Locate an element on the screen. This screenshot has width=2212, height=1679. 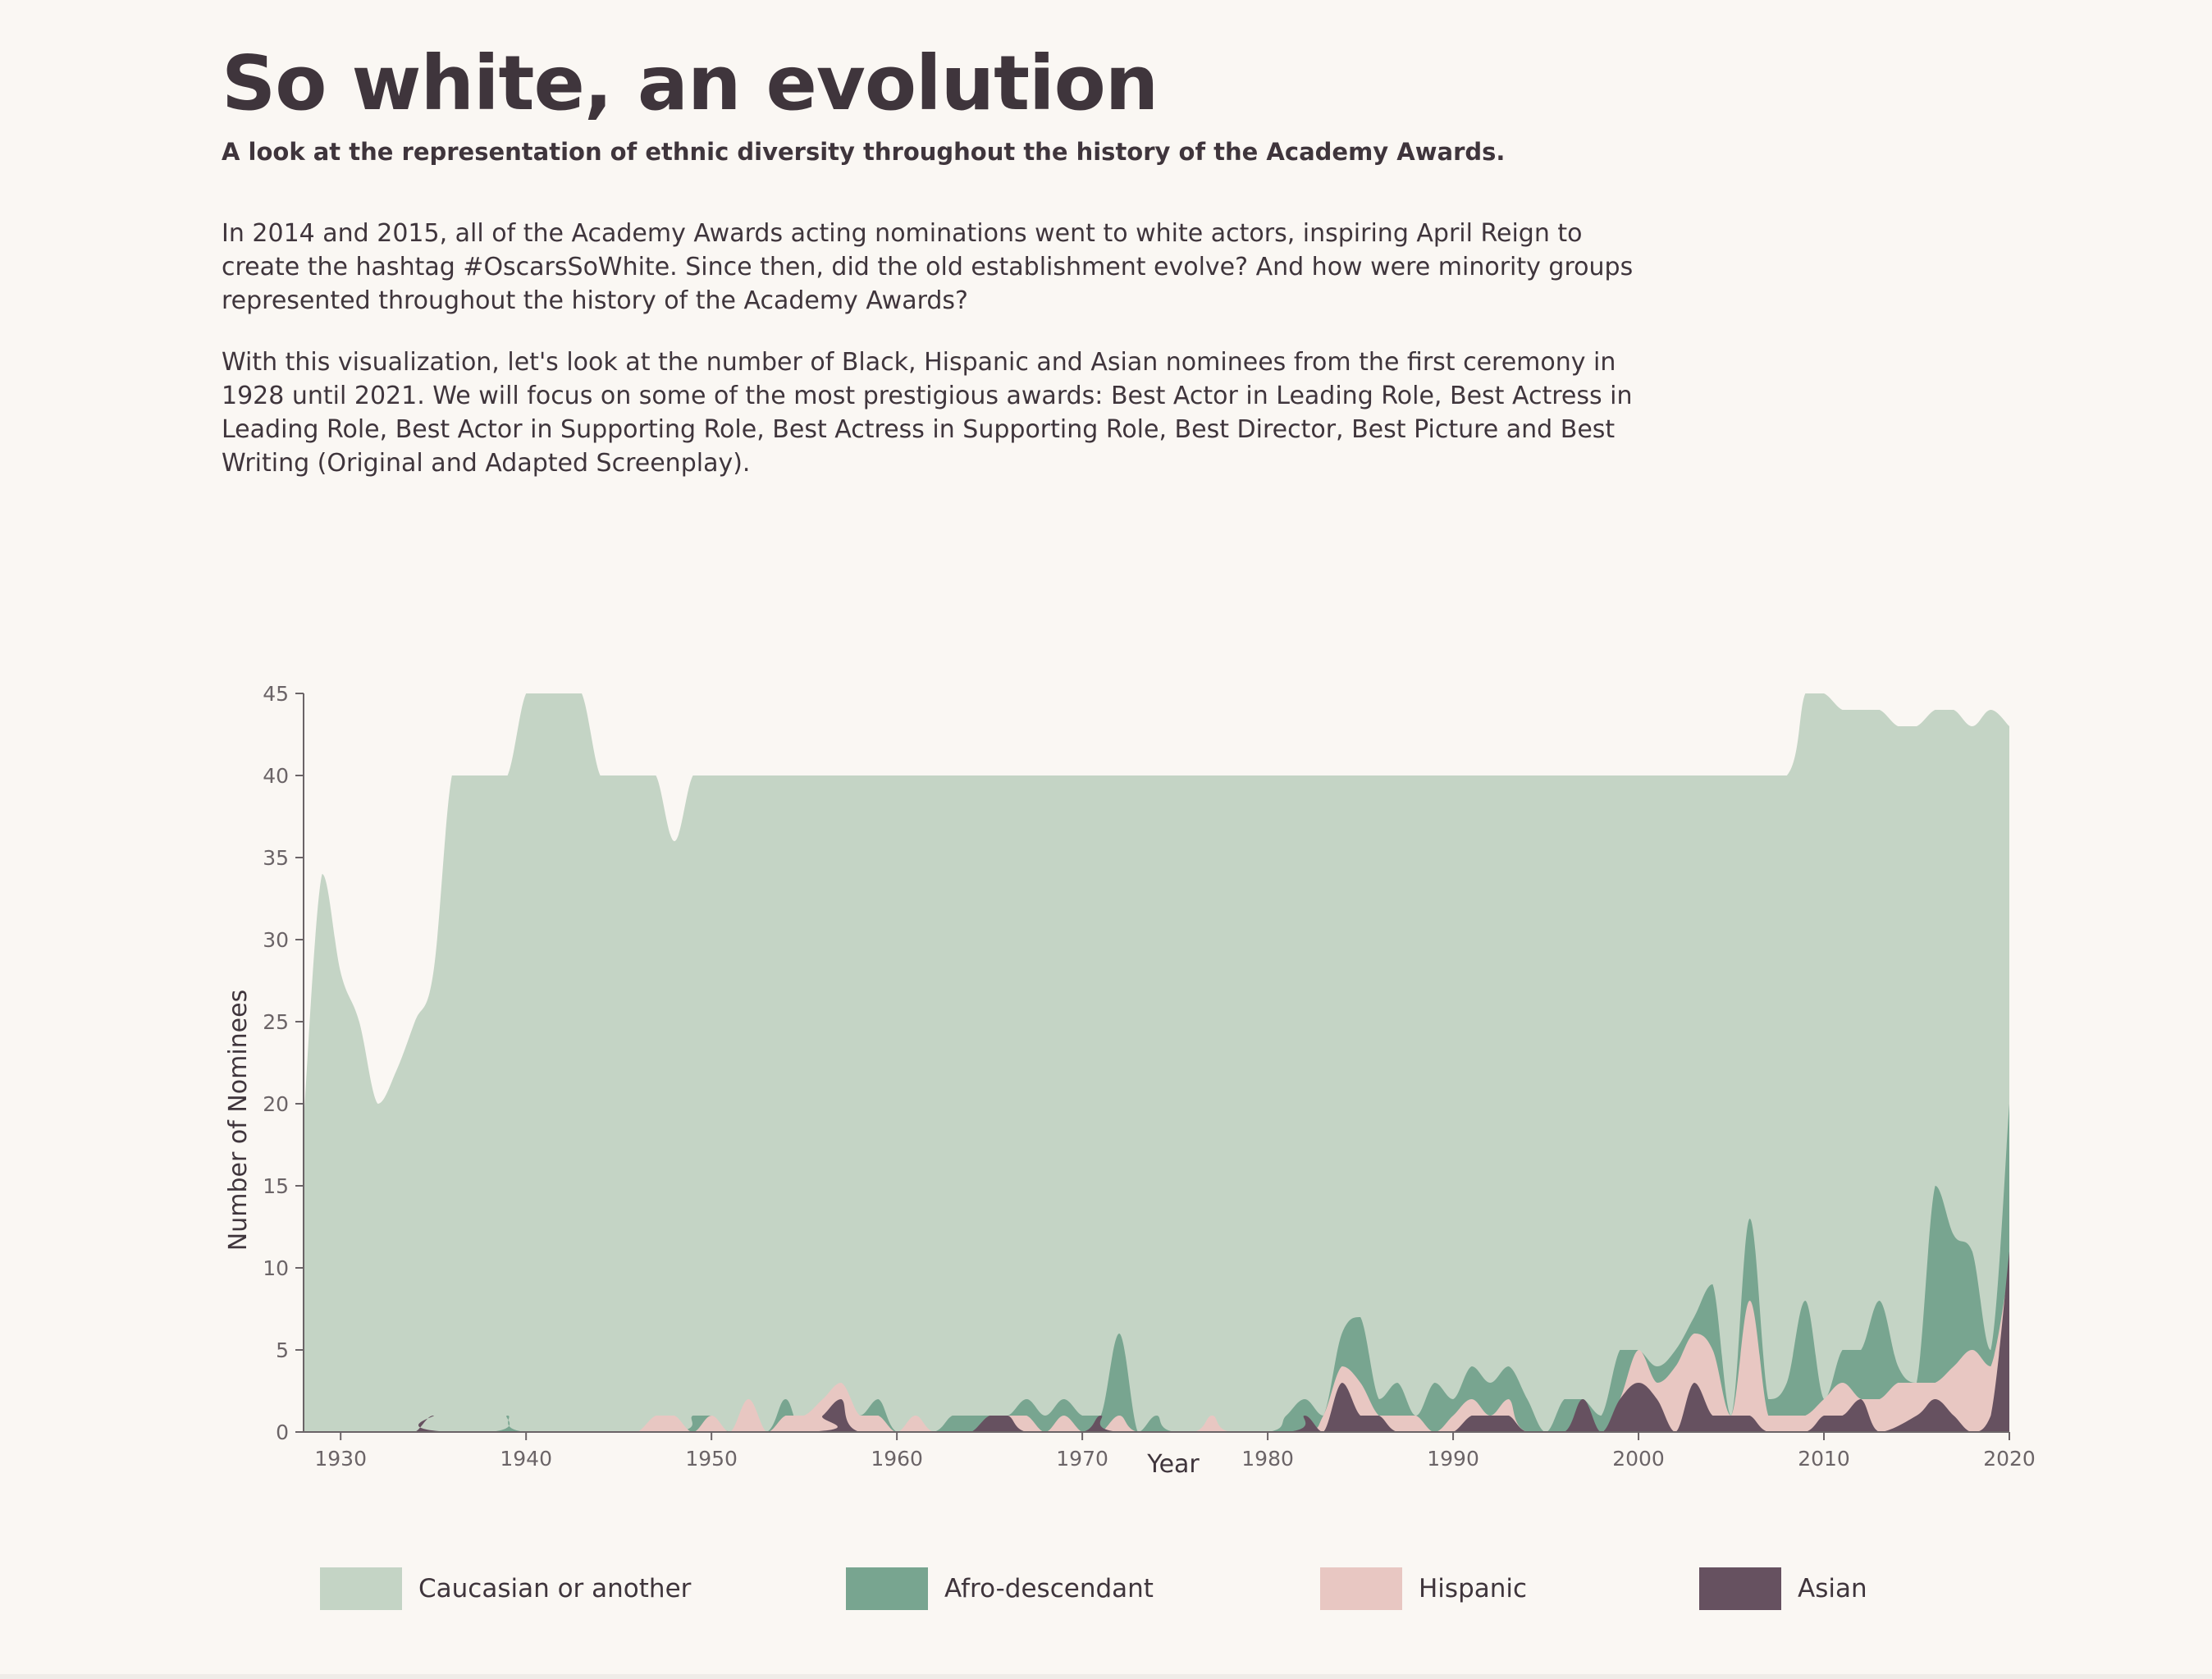
y-tick-label: 35 is located at coordinates (276, 858).